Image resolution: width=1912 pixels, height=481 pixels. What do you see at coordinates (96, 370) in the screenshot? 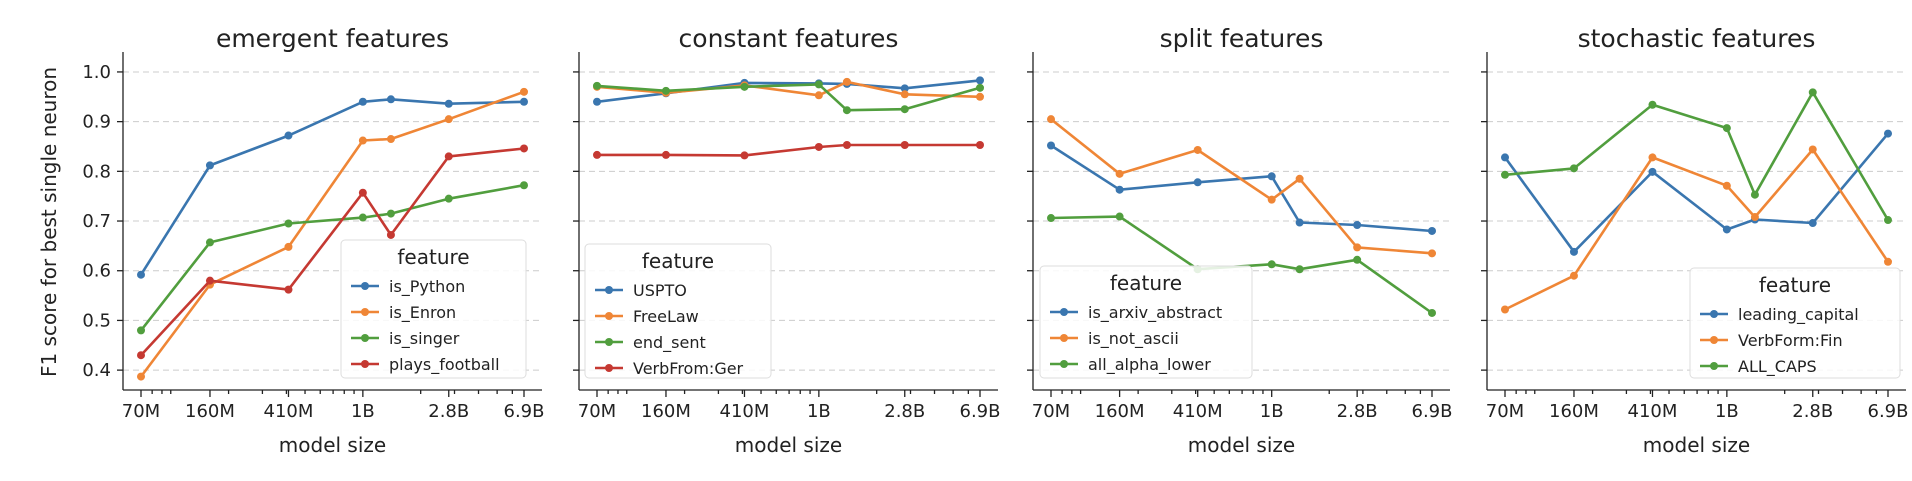
I see `y-tick-label: 0.4` at bounding box center [96, 370].